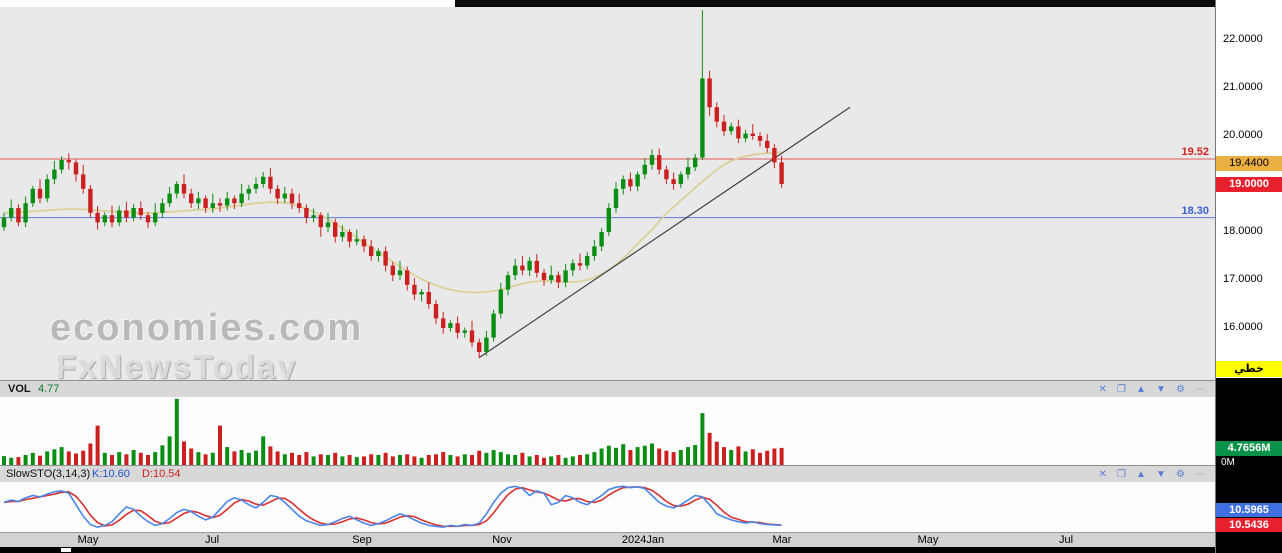 Image resolution: width=1282 pixels, height=553 pixels. I want to click on time-axis-label: Mar, so click(782, 540).